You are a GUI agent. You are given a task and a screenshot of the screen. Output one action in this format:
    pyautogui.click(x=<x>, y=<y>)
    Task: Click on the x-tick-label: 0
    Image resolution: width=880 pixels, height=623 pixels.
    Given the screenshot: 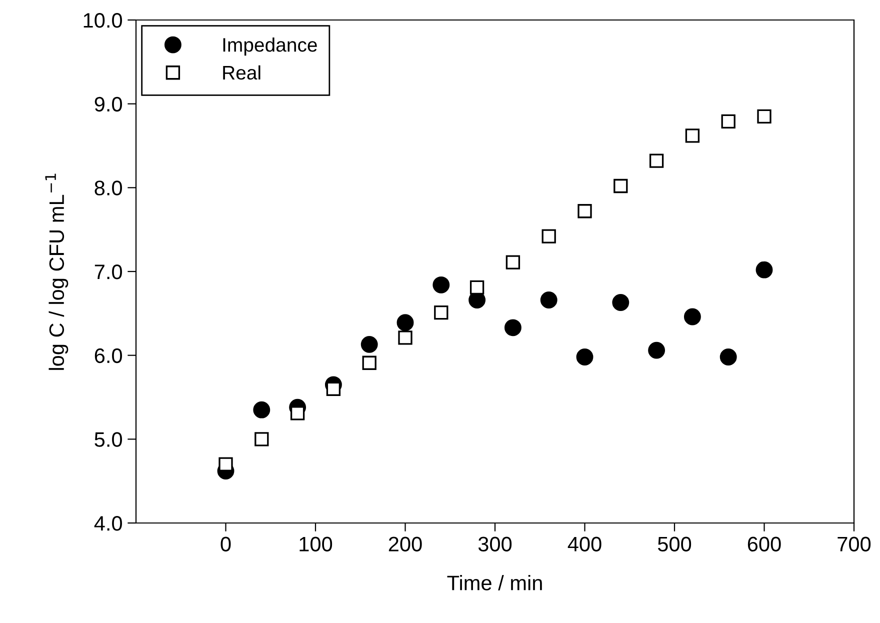 What is the action you would take?
    pyautogui.click(x=225, y=544)
    